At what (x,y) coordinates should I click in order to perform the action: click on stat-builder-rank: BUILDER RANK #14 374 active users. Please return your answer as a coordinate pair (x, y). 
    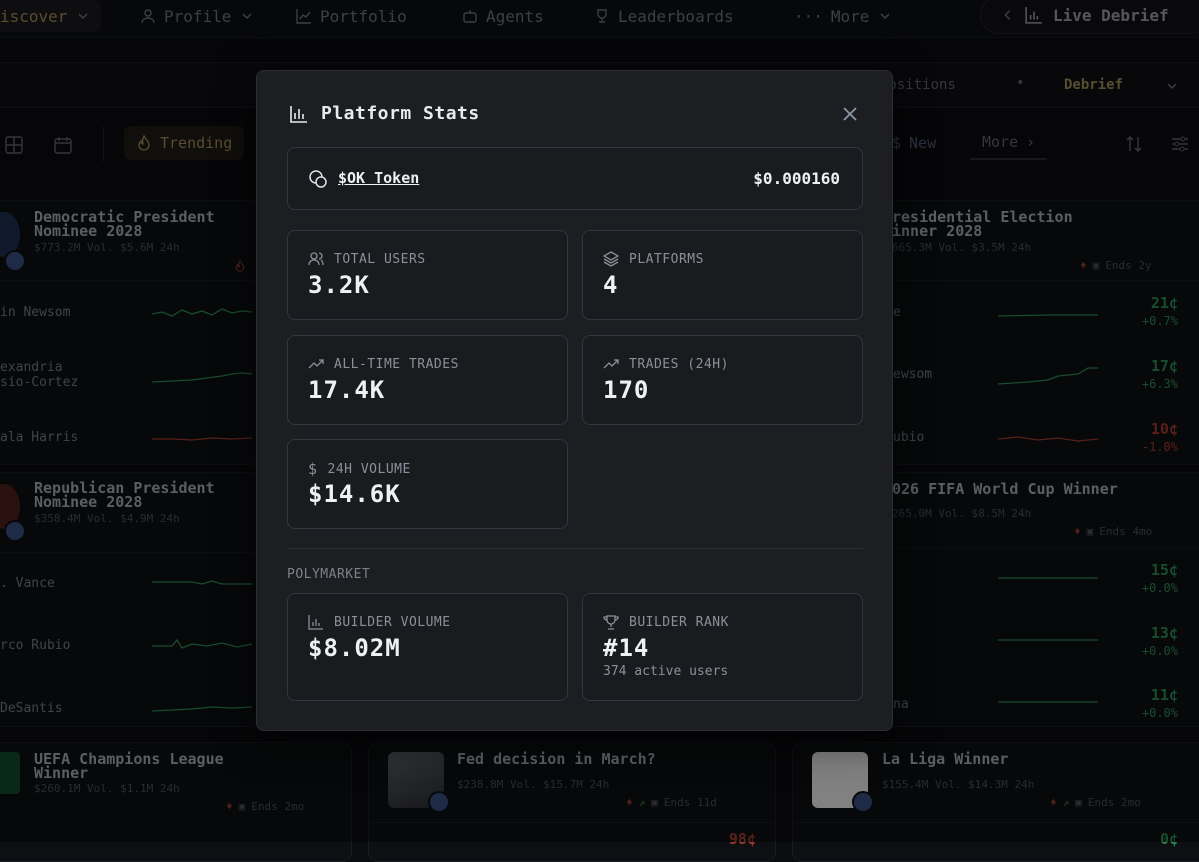
    Looking at the image, I should click on (722, 647).